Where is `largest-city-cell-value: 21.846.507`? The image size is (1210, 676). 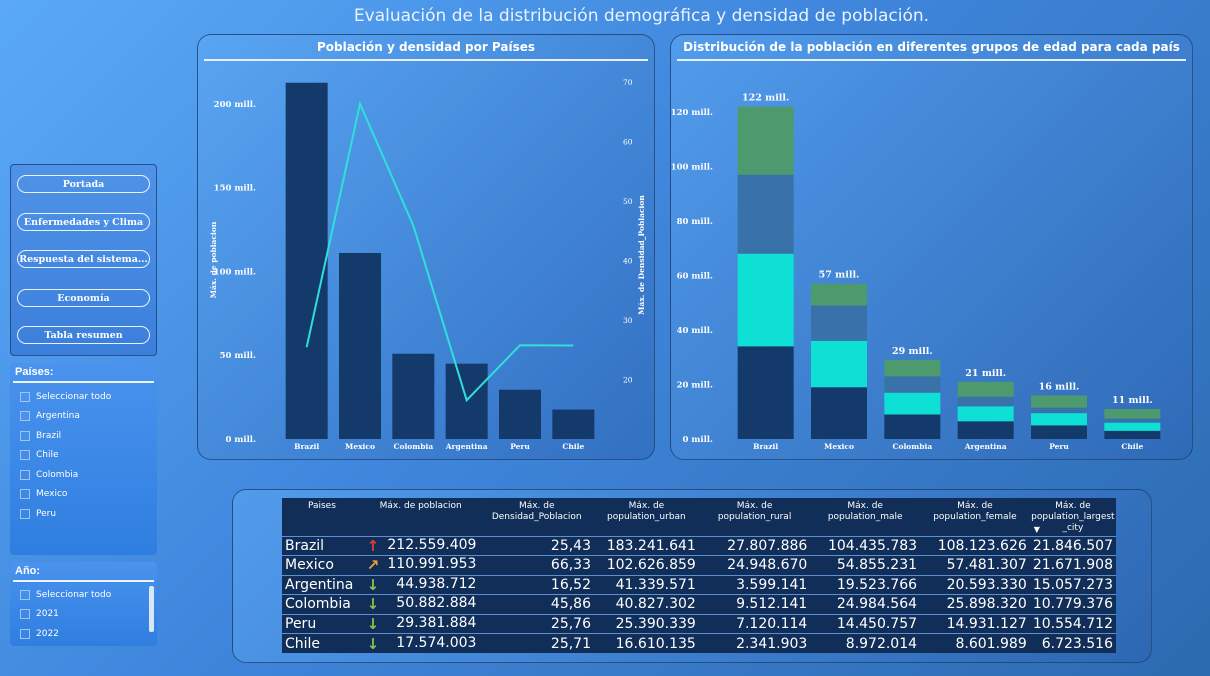 largest-city-cell-value: 21.846.507 is located at coordinates (1072, 545).